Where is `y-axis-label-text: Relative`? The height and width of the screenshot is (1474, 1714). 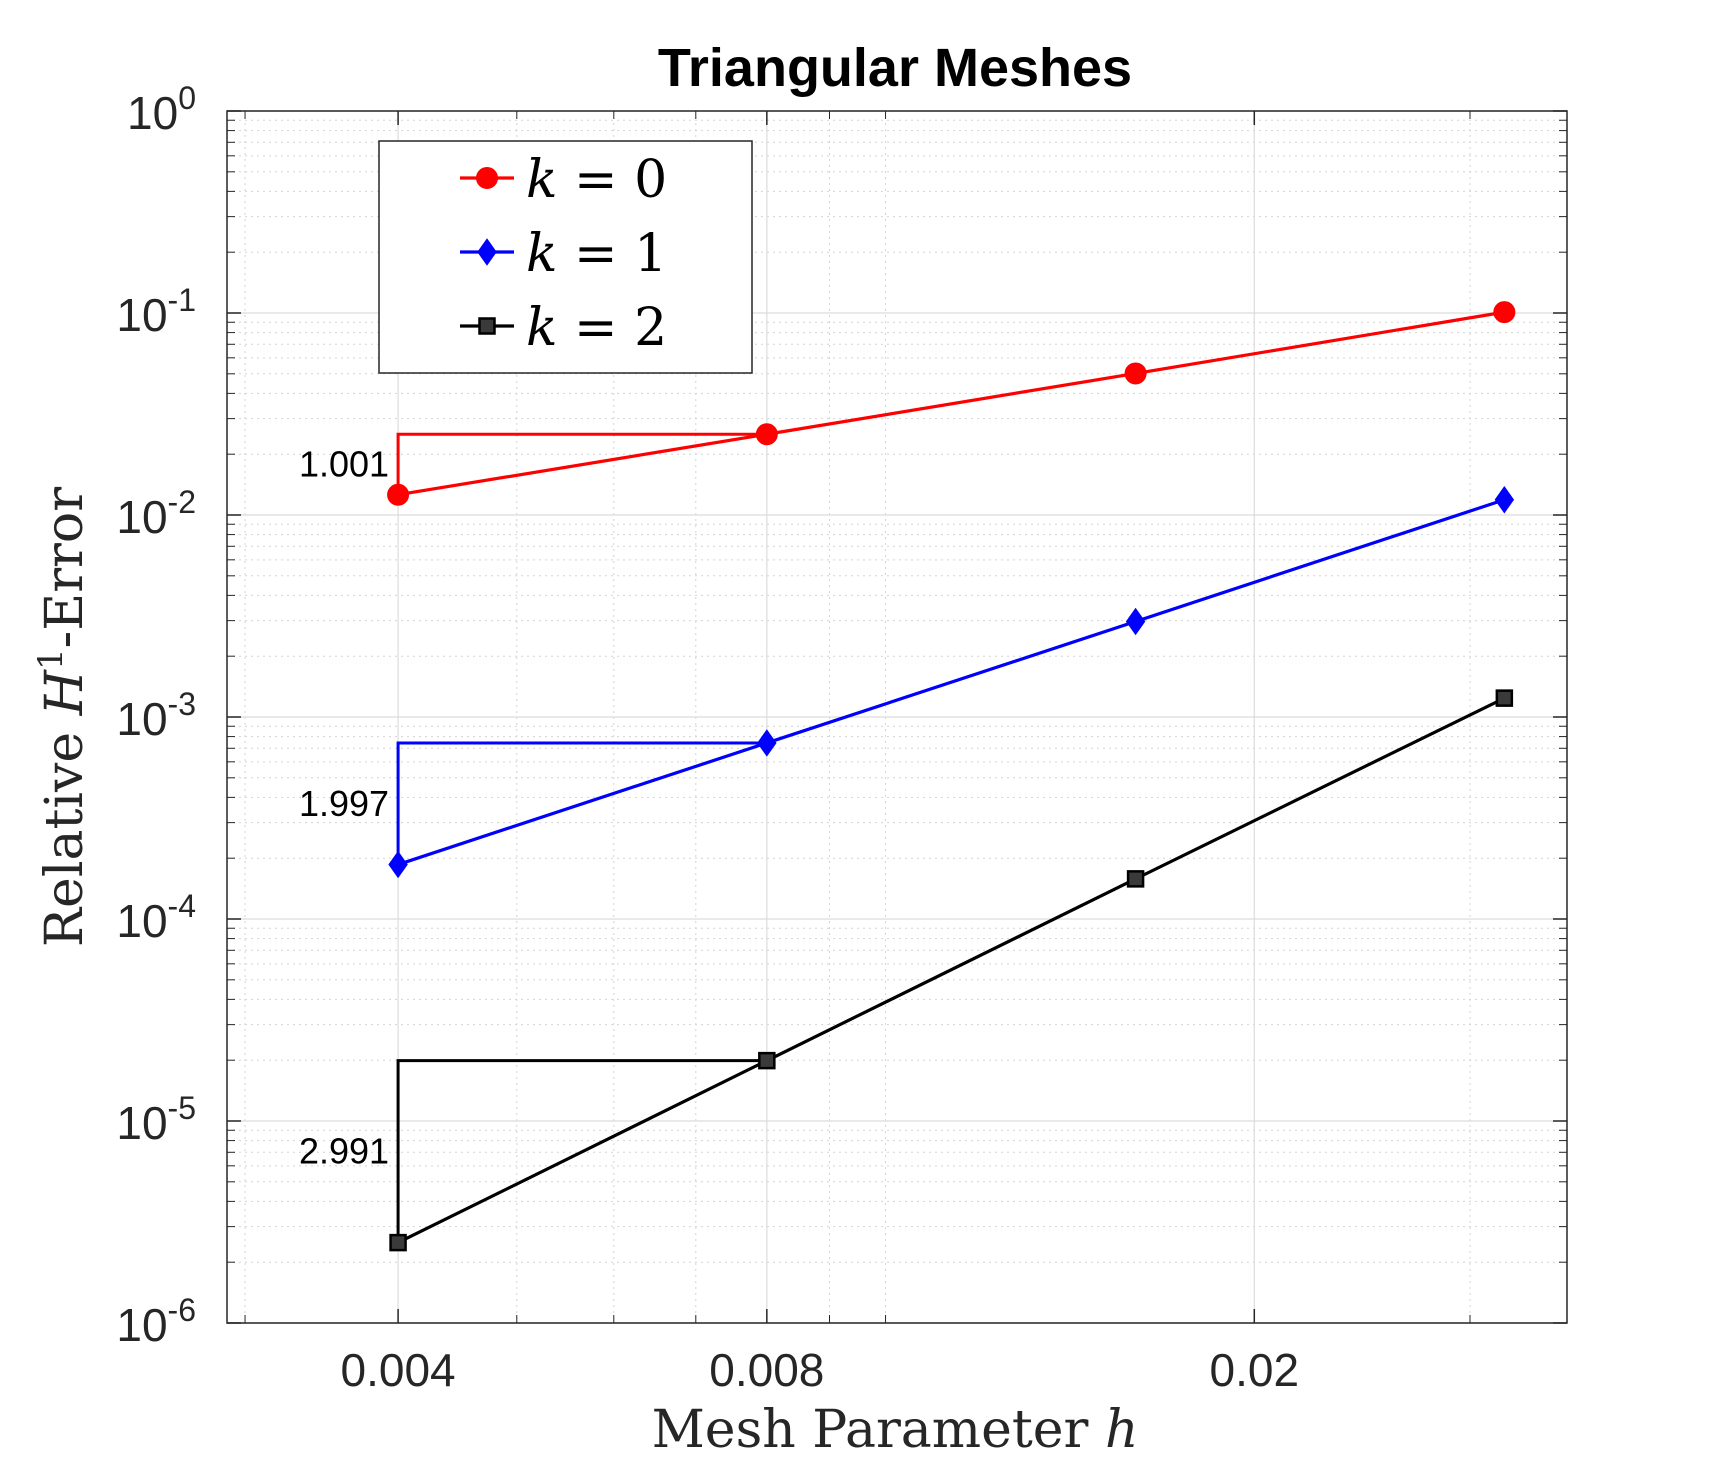 y-axis-label-text: Relative is located at coordinates (65, 831).